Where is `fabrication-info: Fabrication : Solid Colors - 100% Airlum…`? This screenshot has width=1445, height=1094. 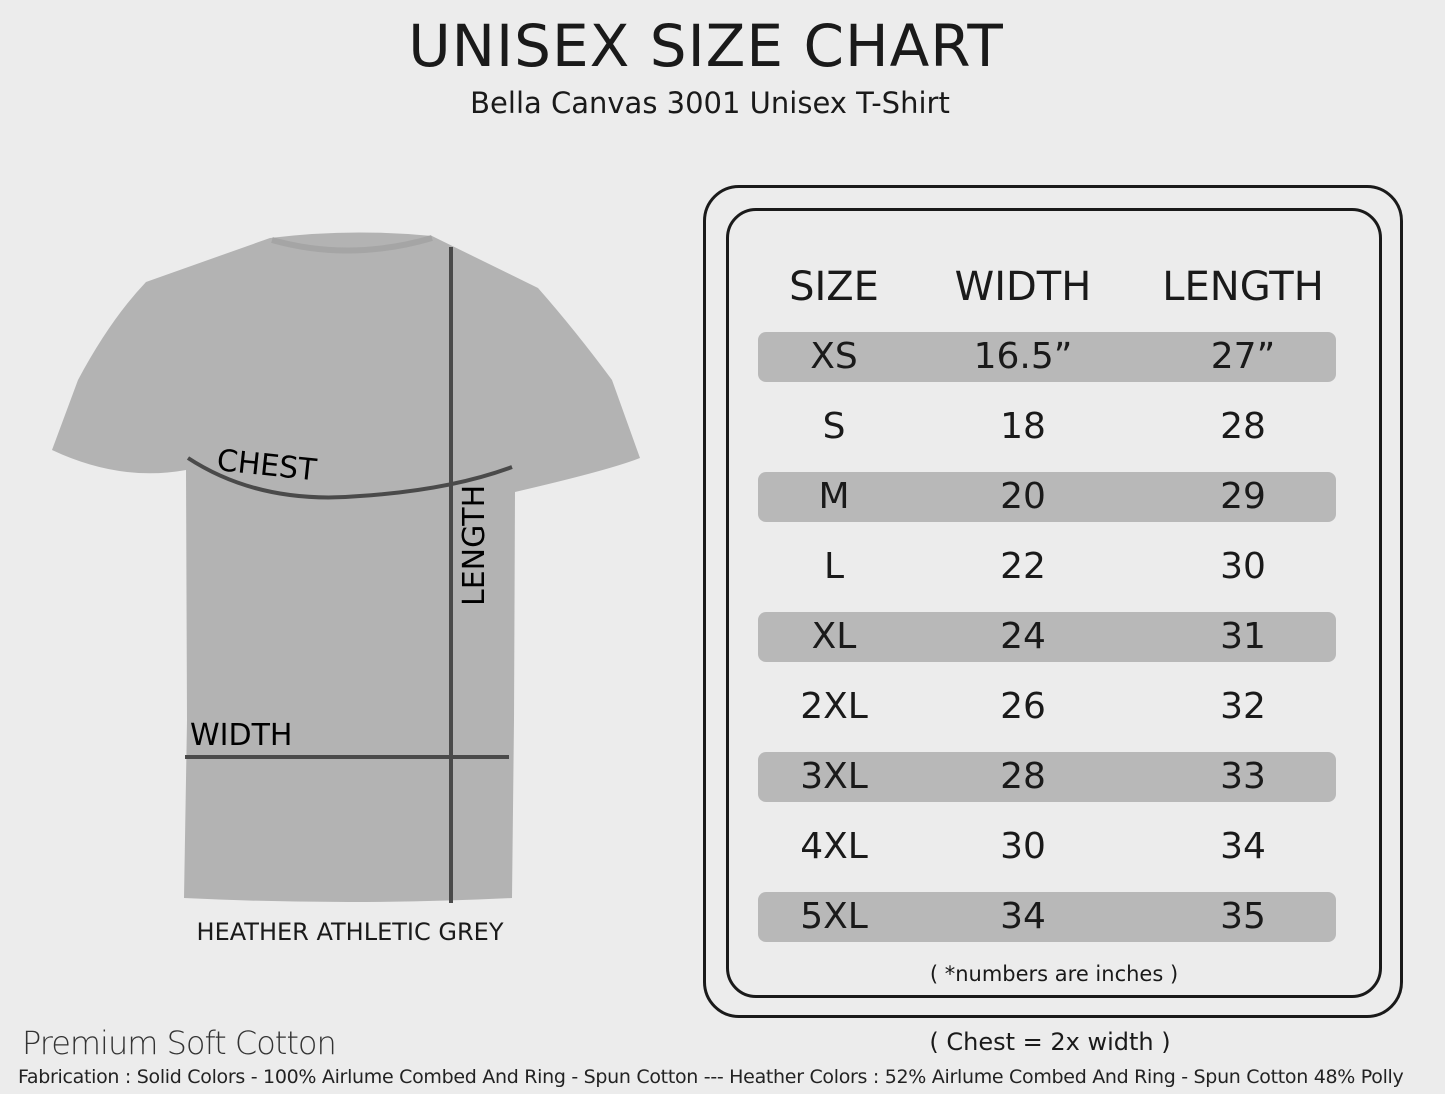
fabrication-info: Fabrication : Solid Colors - 100% Airlum… is located at coordinates (711, 1077).